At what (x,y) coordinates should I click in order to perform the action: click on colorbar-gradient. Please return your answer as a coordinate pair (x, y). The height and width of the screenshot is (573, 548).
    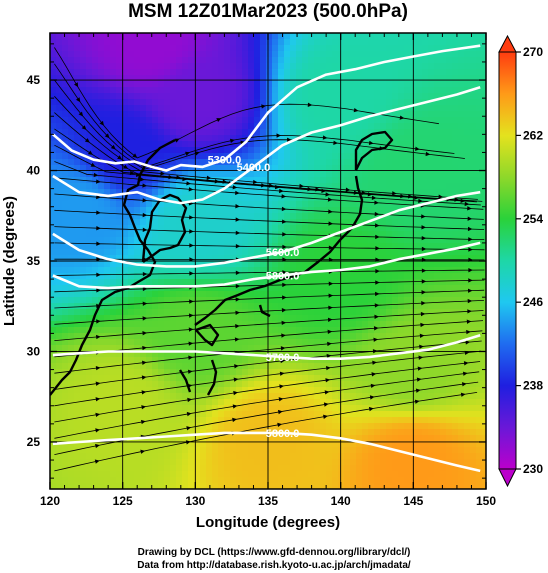
    Looking at the image, I should click on (507, 260).